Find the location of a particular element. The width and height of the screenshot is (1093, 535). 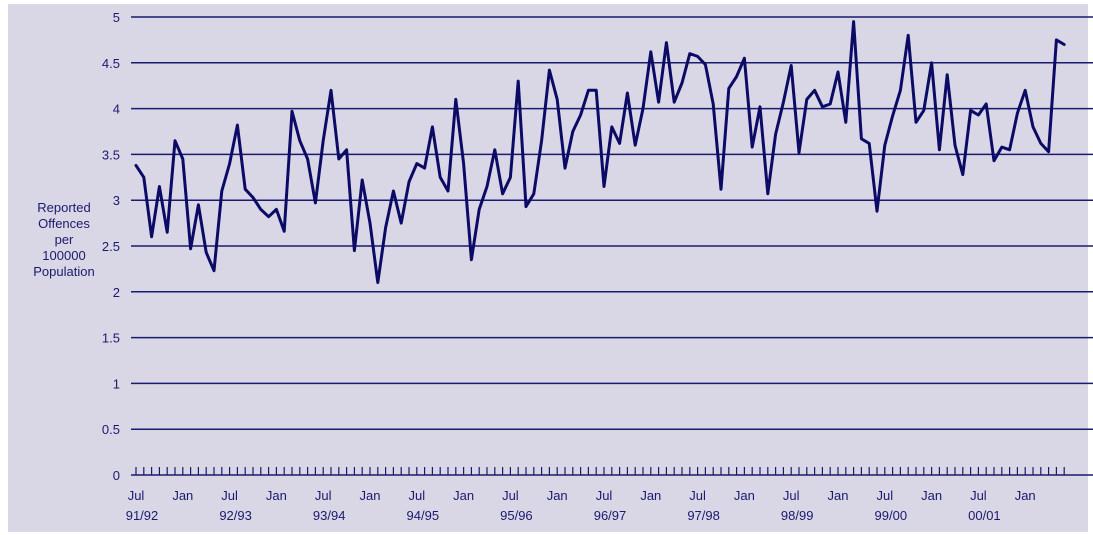

y-tick-label: 3.5 is located at coordinates (111, 154).